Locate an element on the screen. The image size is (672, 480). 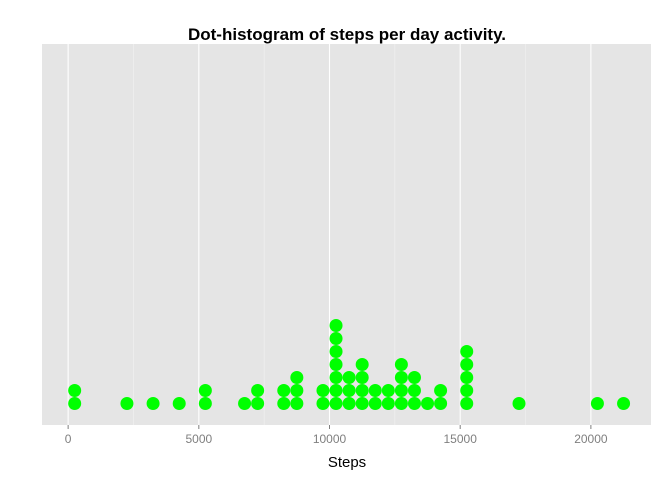
x-axis-title: Steps is located at coordinates (347, 462).